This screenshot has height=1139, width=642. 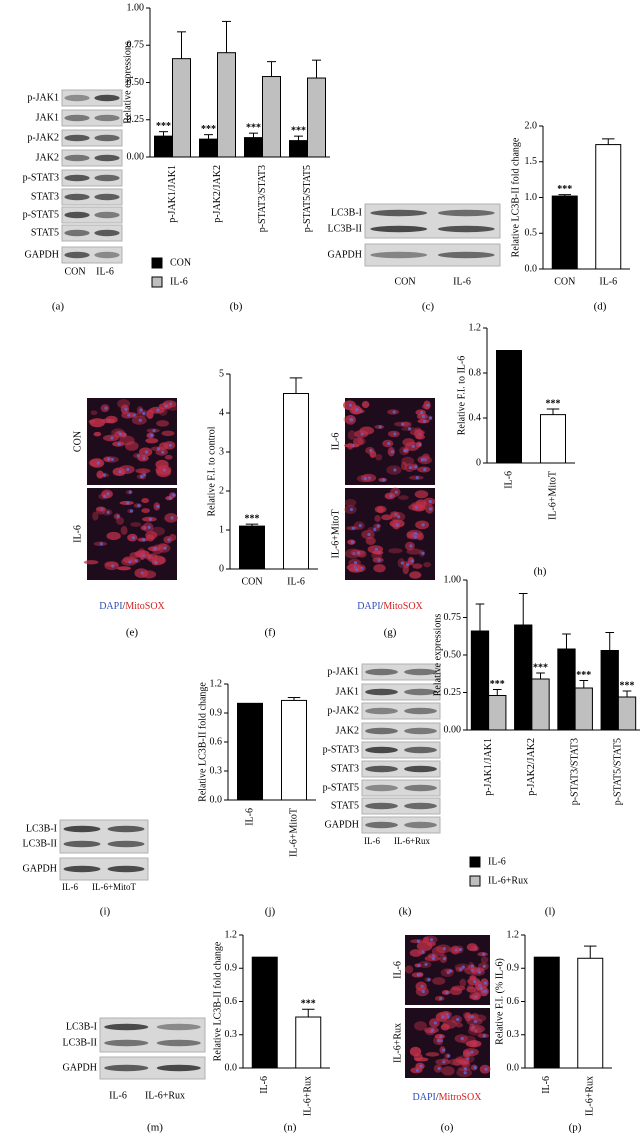 What do you see at coordinates (448, 1097) in the screenshot?
I see `stain-legend: DAPI/MitroSOX` at bounding box center [448, 1097].